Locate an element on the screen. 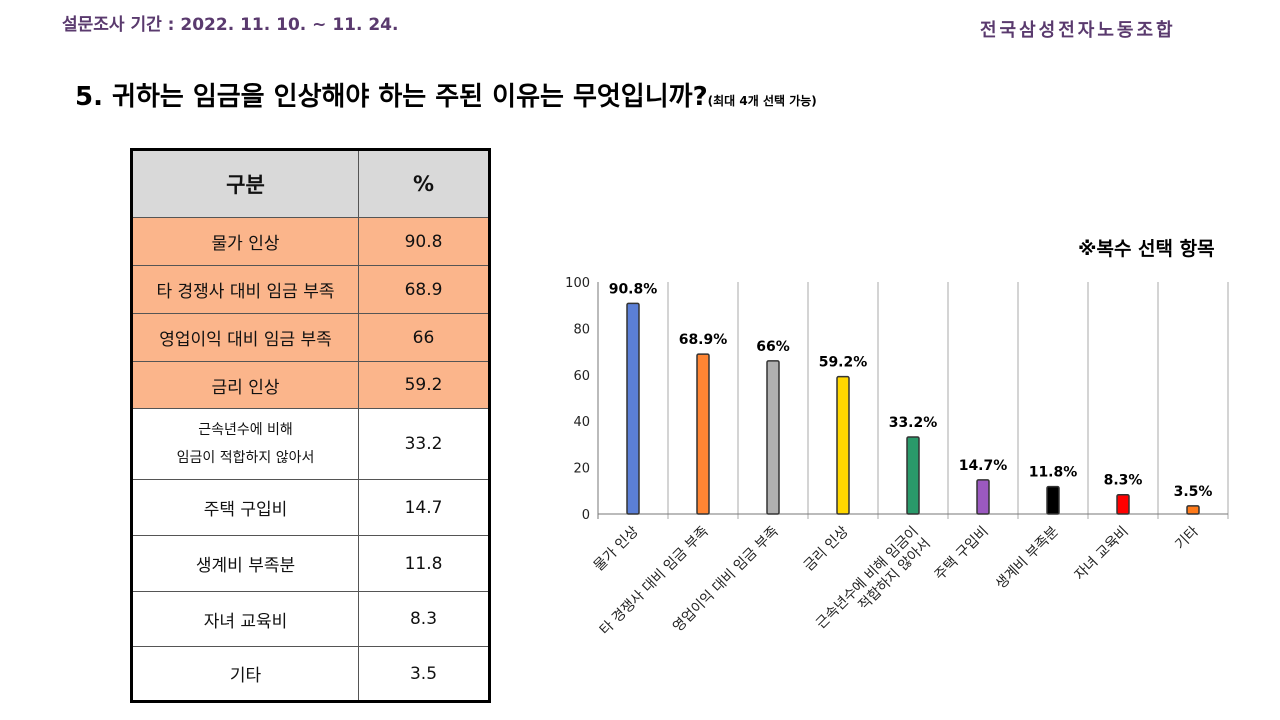 Image resolution: width=1280 pixels, height=720 pixels. x-tick-label-line: 생계비 부족분 is located at coordinates (1027, 557).